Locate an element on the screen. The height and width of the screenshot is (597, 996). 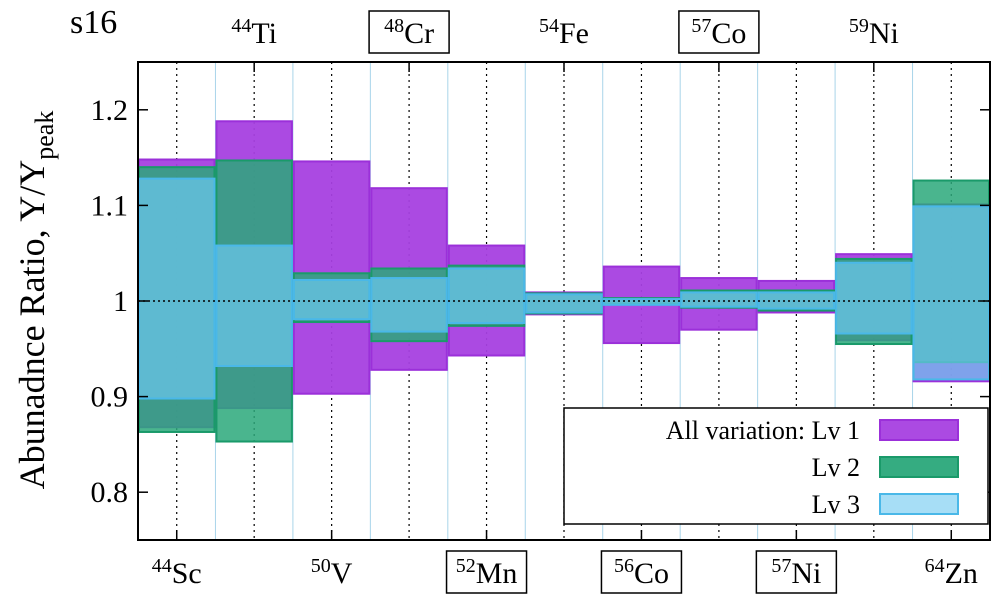
top-label-59Ni: 59Ni is located at coordinates (874, 32).